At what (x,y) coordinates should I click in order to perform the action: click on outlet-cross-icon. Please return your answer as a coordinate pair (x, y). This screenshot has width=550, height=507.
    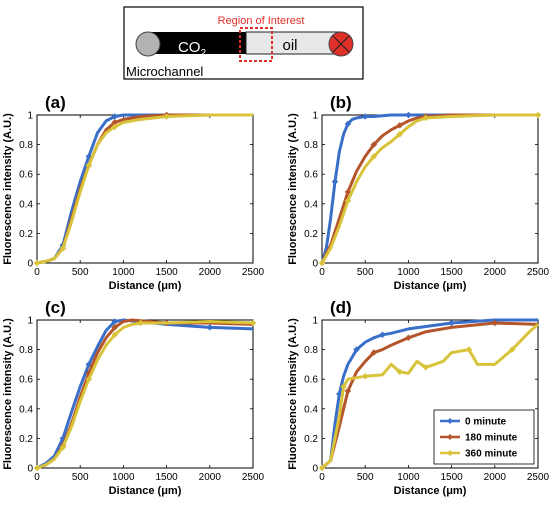
    Looking at the image, I should click on (341, 44).